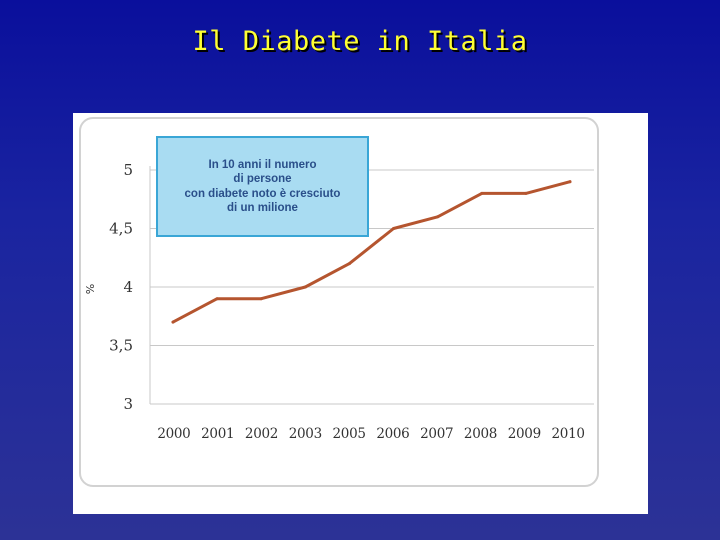  Describe the element at coordinates (128, 287) in the screenshot. I see `y-tick-label: 4` at that location.